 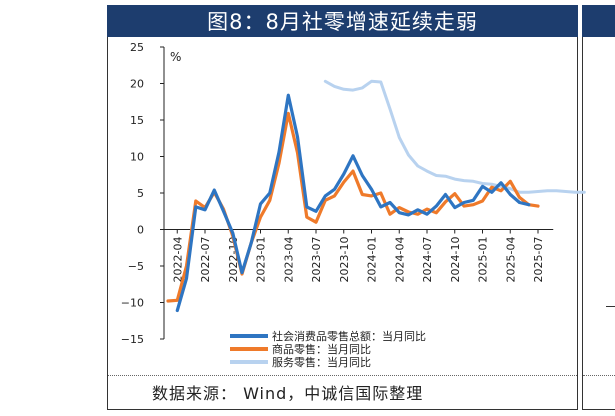 I want to click on x-tick-label: 2023-07, so click(x=316, y=260).